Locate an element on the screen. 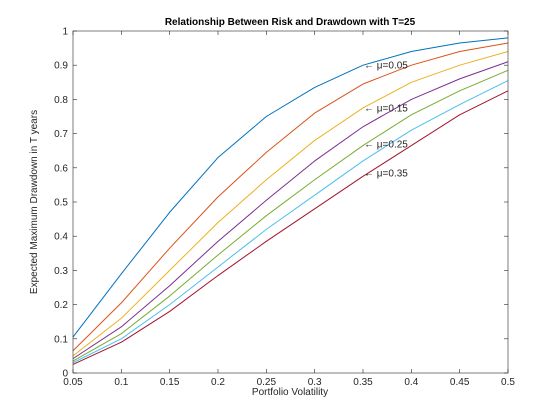  y-axis-label: Expected Maximum Drawdown in T years is located at coordinates (34, 202).